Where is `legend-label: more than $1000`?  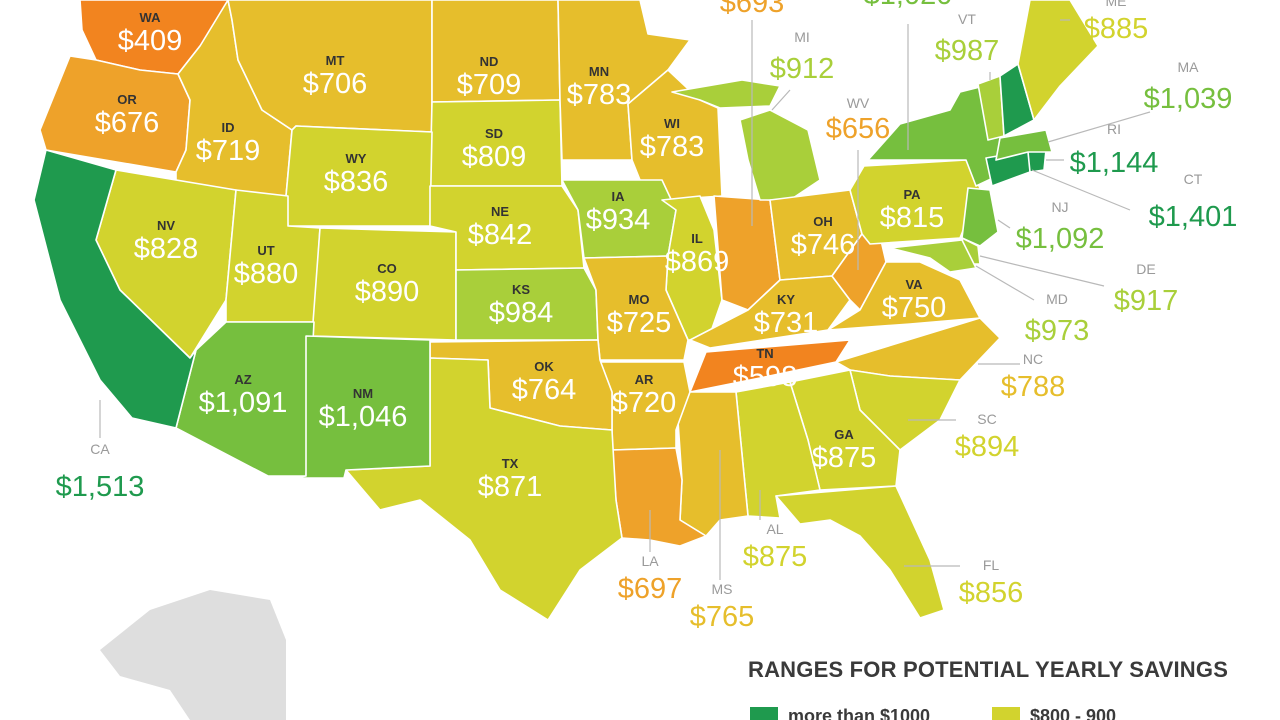 legend-label: more than $1000 is located at coordinates (859, 713).